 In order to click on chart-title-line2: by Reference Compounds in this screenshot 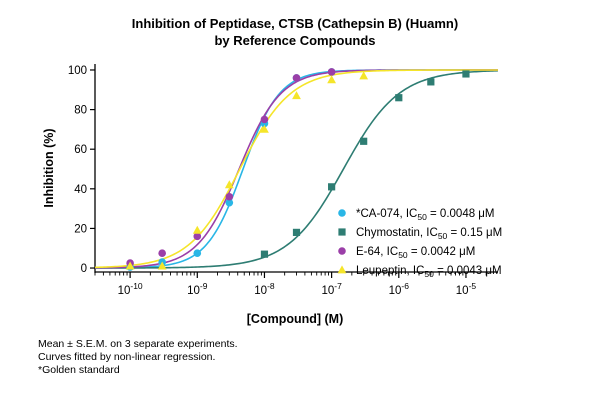, I will do `click(294, 40)`.